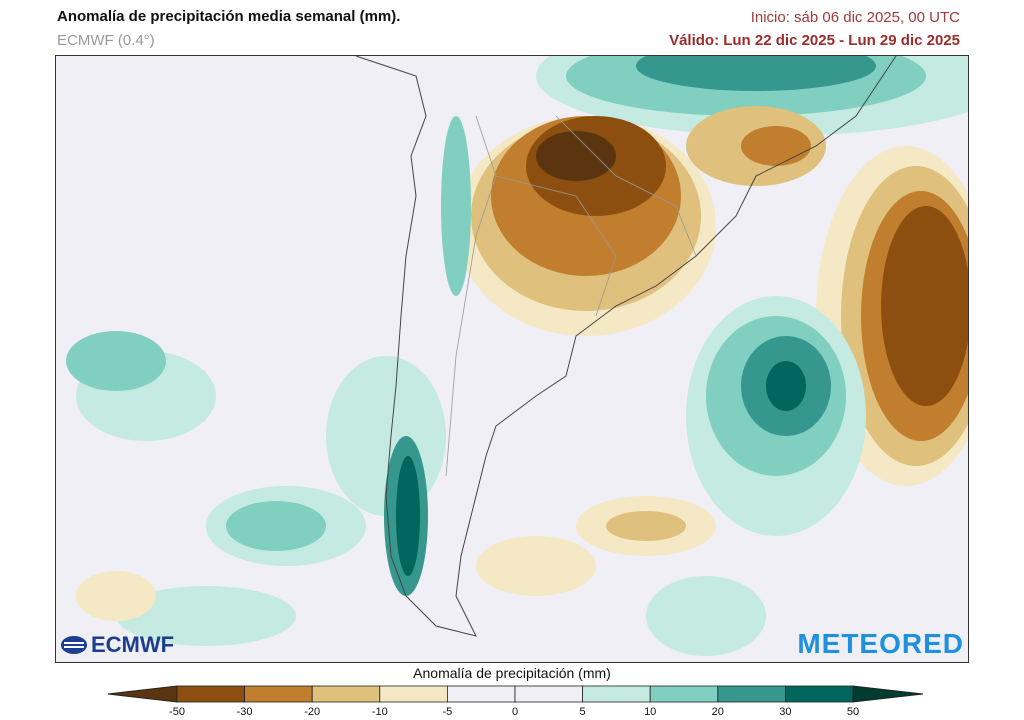  I want to click on ecmwf-logo-icon, so click(74, 645).